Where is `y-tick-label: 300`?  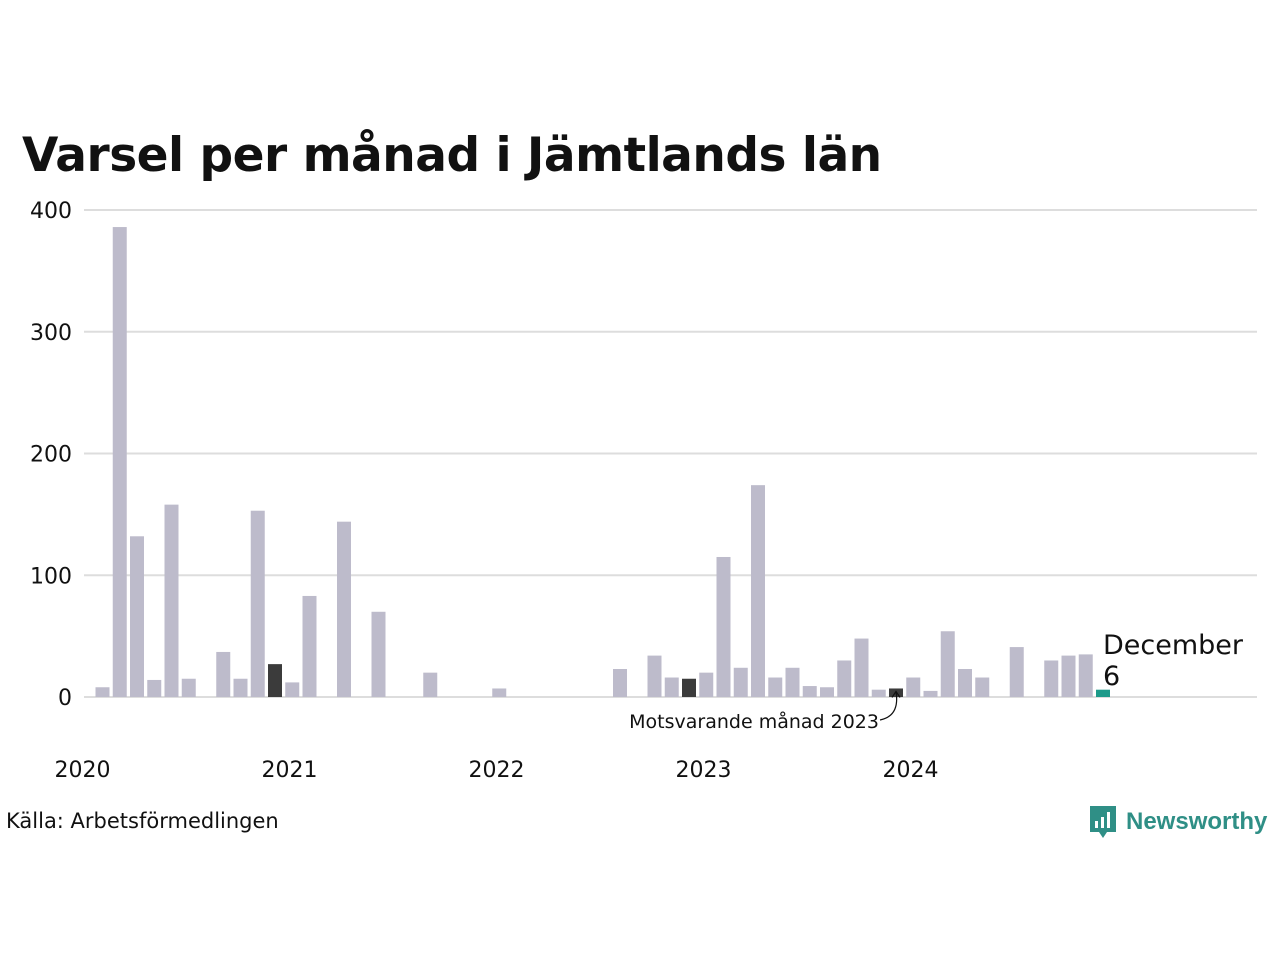
y-tick-label: 300 is located at coordinates (51, 333).